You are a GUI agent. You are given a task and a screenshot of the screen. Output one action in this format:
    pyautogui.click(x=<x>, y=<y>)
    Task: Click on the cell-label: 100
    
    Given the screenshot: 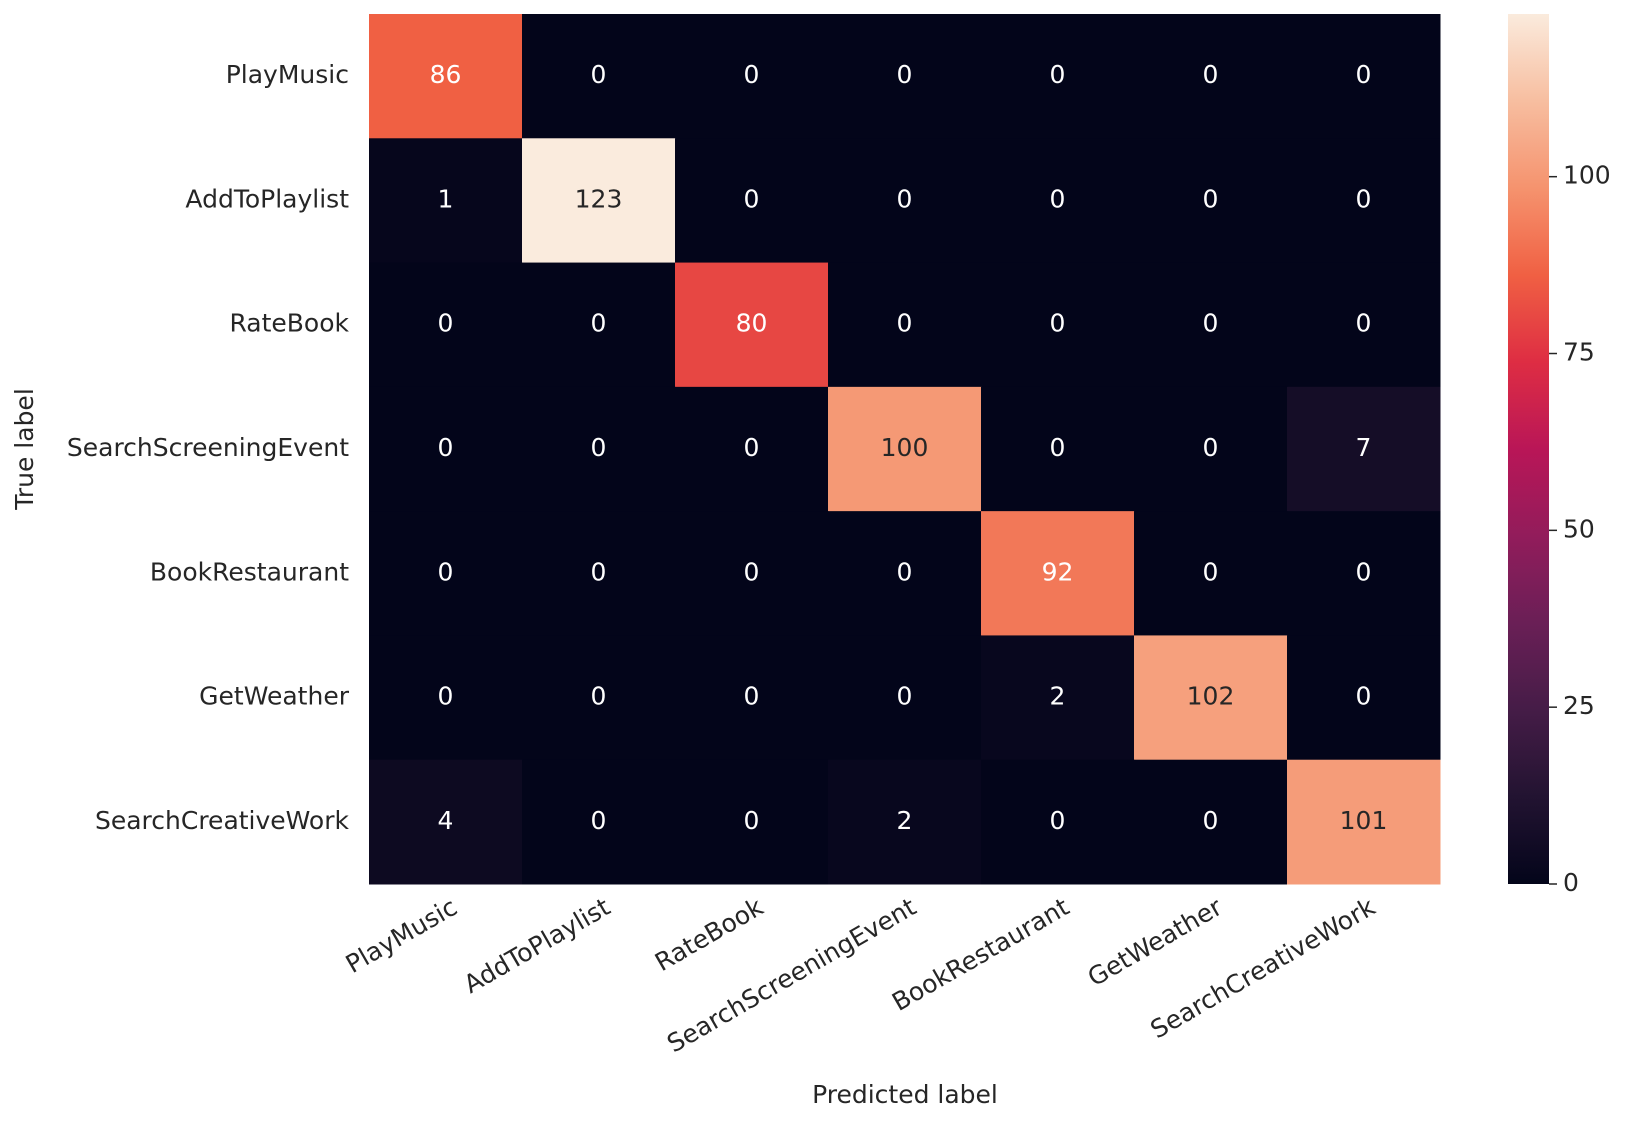 What is the action you would take?
    pyautogui.click(x=905, y=447)
    